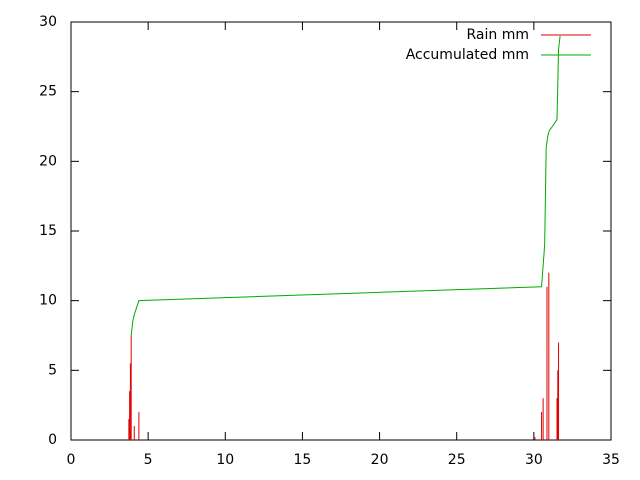  What do you see at coordinates (48, 161) in the screenshot?
I see `y-tick-label: 20` at bounding box center [48, 161].